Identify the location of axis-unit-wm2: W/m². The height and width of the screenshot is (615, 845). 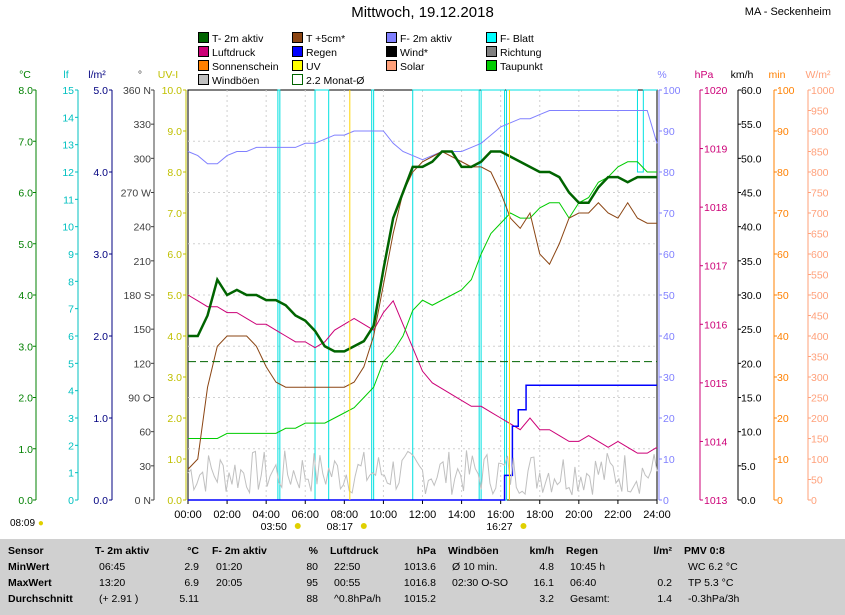
(818, 75).